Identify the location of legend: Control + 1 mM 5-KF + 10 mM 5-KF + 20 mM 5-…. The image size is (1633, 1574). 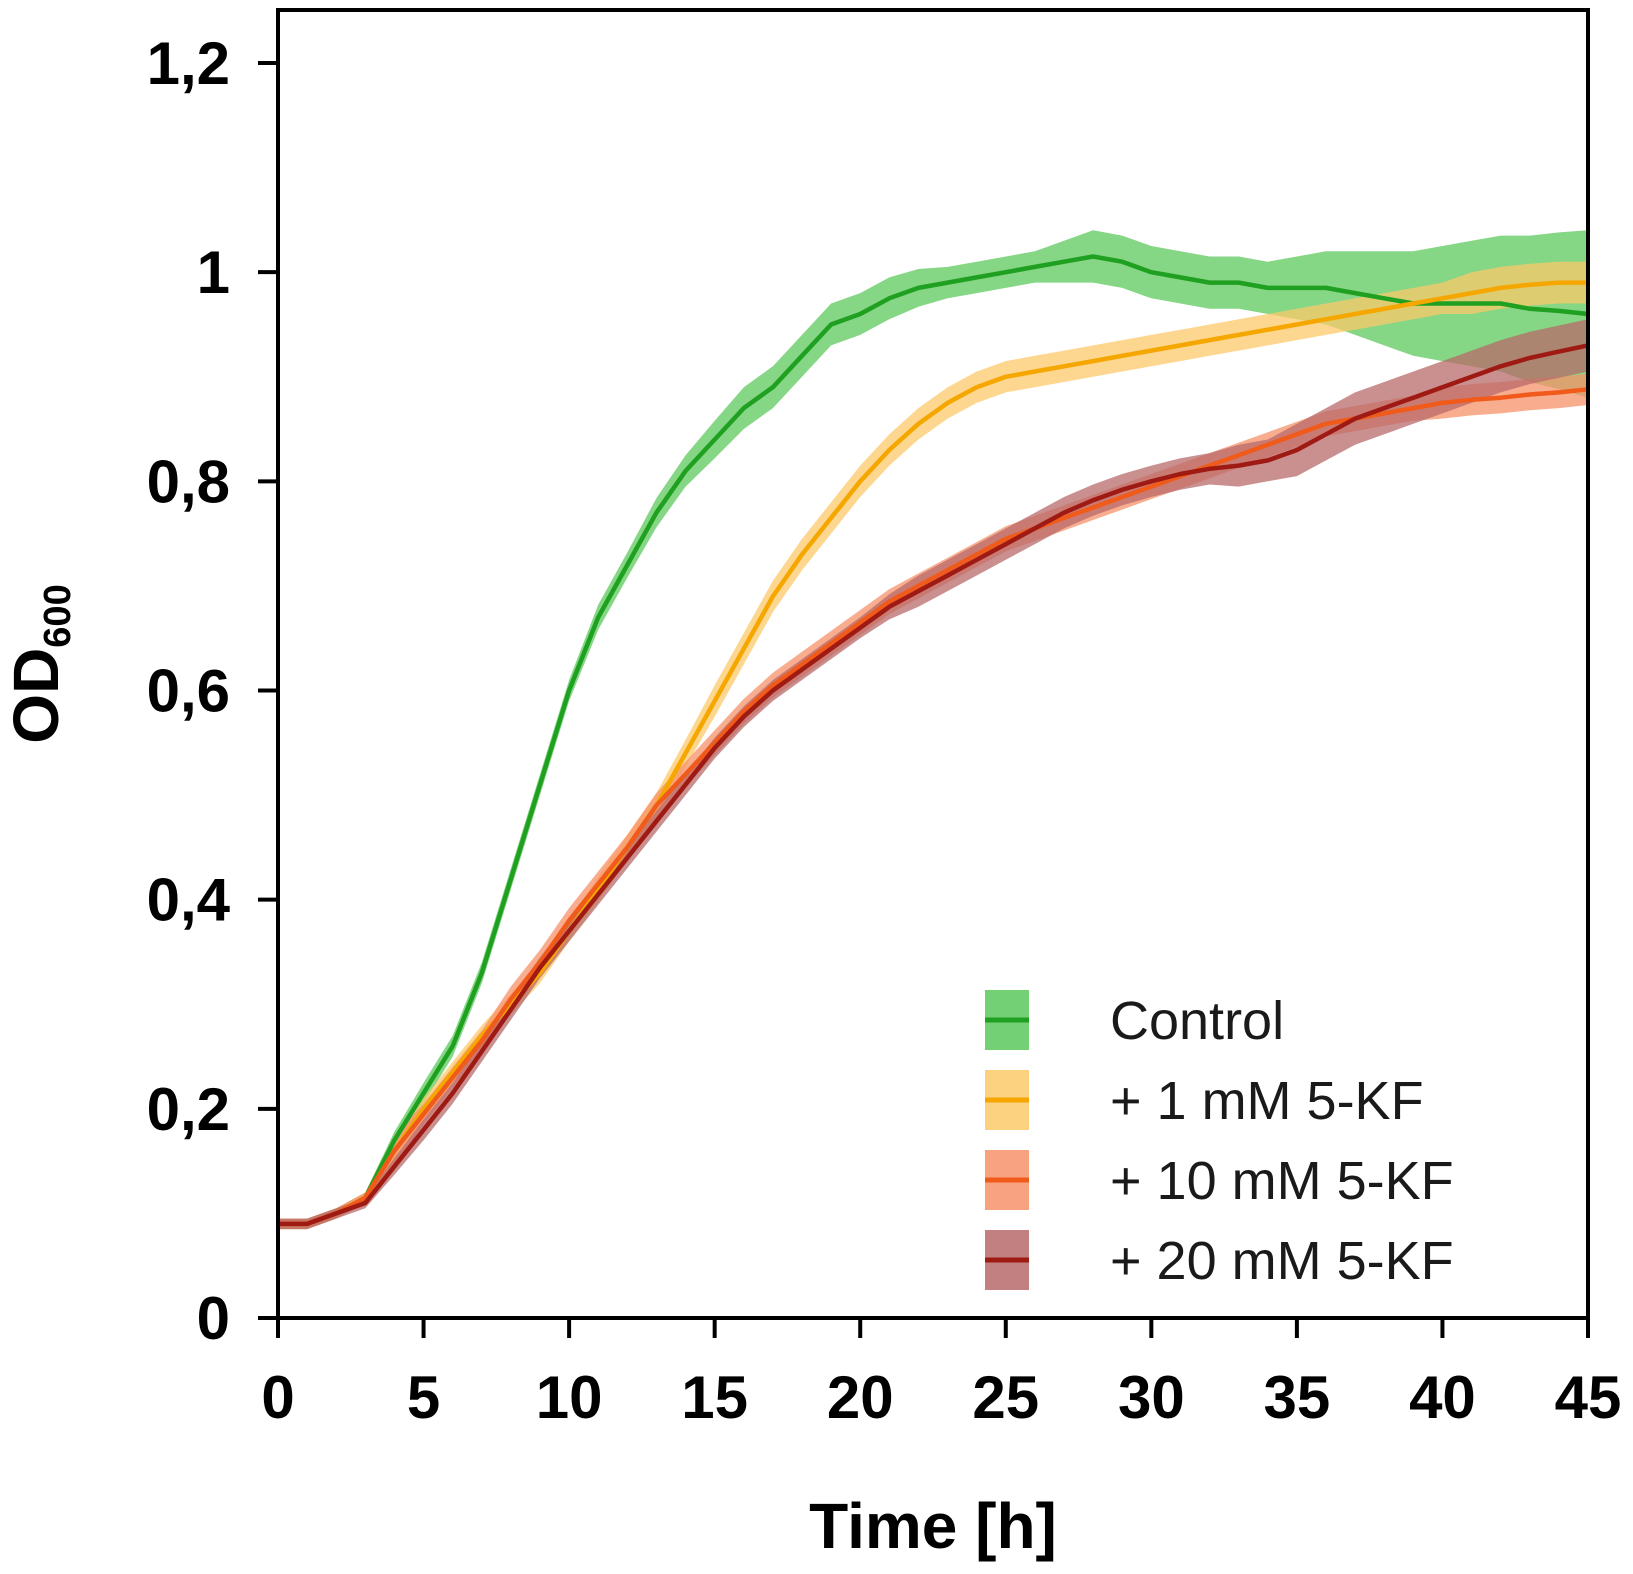
(1219, 1140).